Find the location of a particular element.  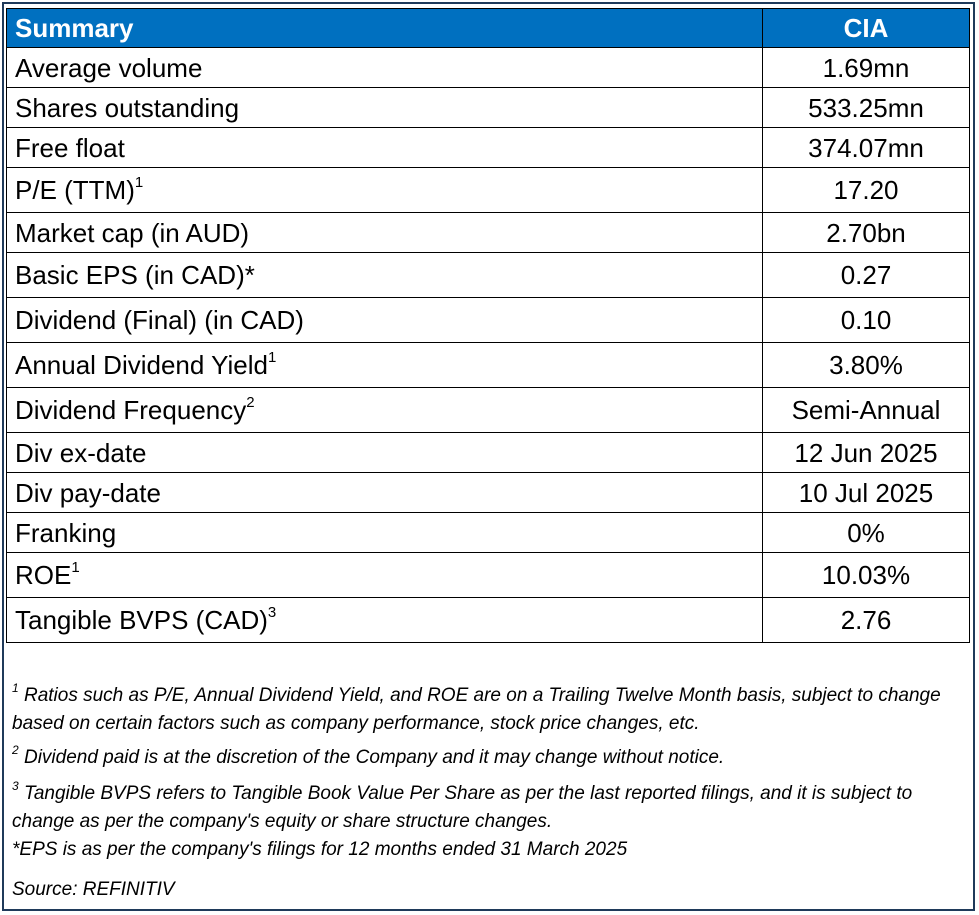

row-value: 533.25mn is located at coordinates (866, 107).